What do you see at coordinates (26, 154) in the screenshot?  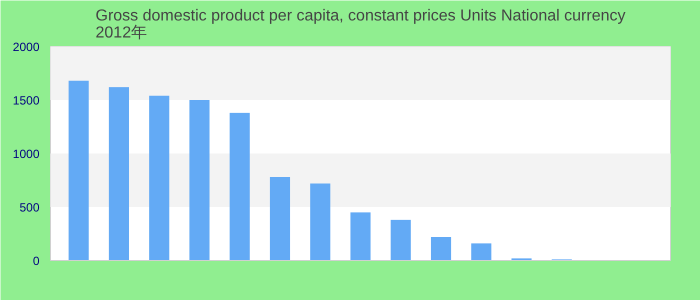 I see `y-tick-label: 1000` at bounding box center [26, 154].